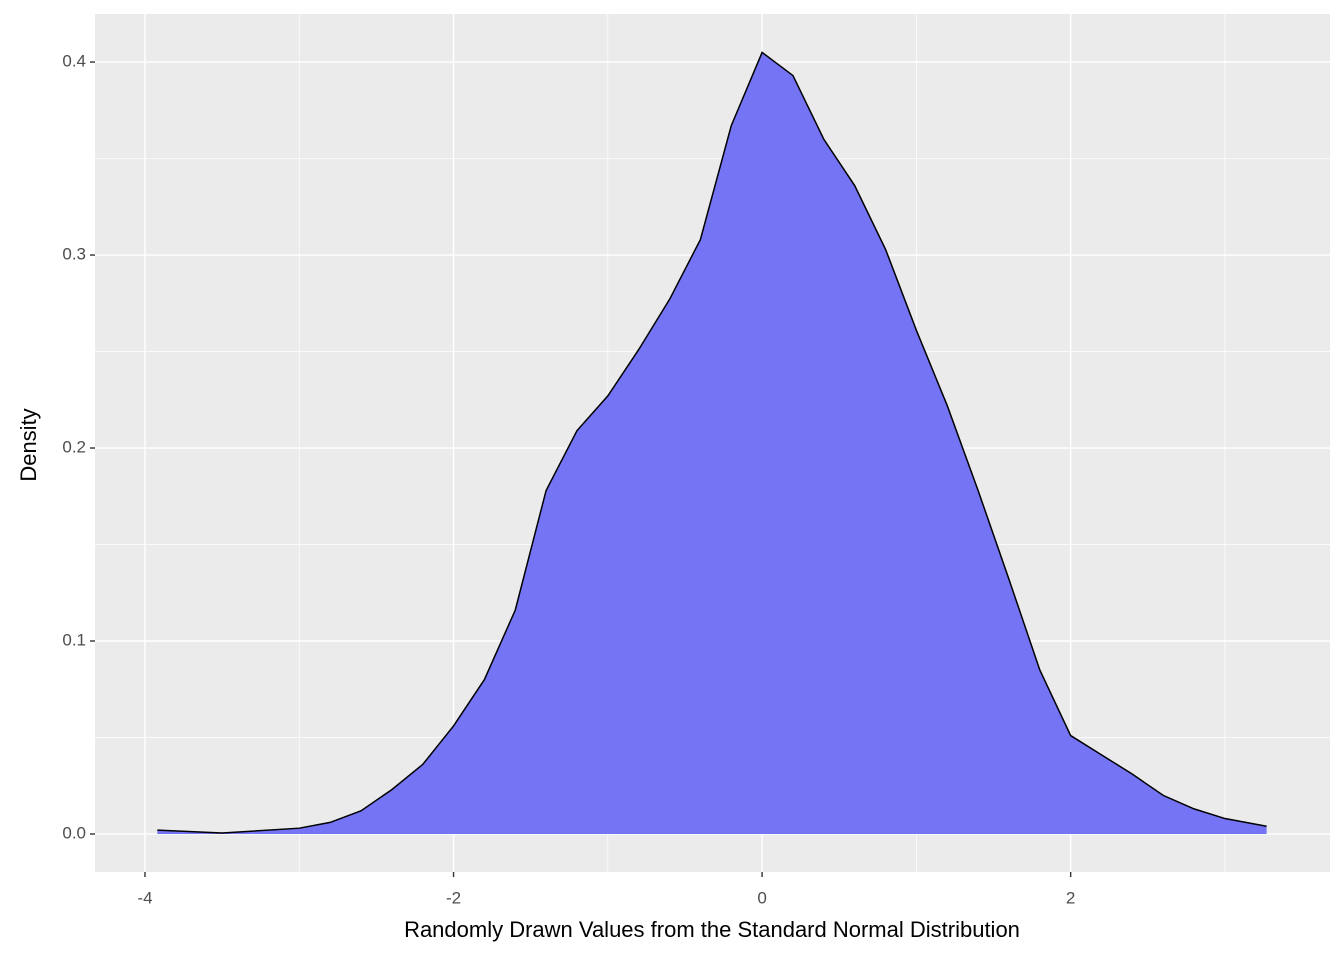 Image resolution: width=1344 pixels, height=960 pixels. I want to click on y-tick-label: 0.4, so click(74, 61).